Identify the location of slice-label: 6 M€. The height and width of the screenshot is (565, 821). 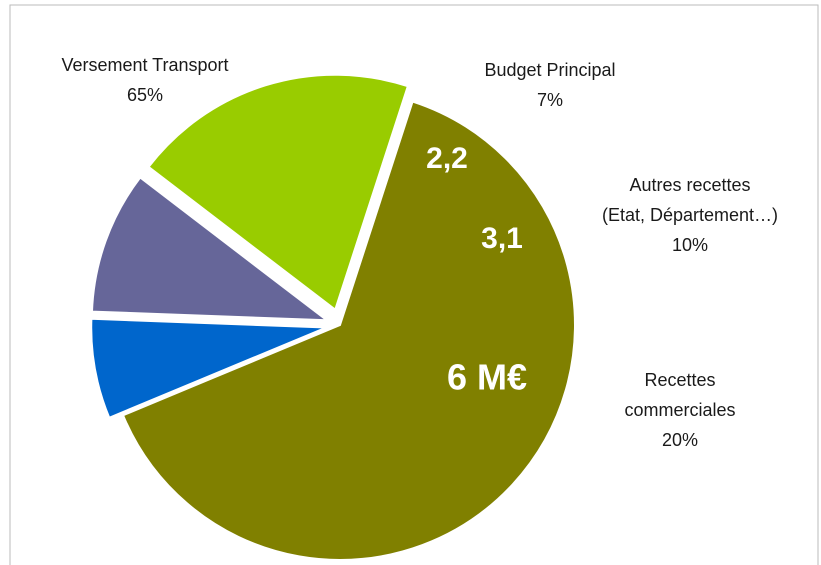
(487, 377).